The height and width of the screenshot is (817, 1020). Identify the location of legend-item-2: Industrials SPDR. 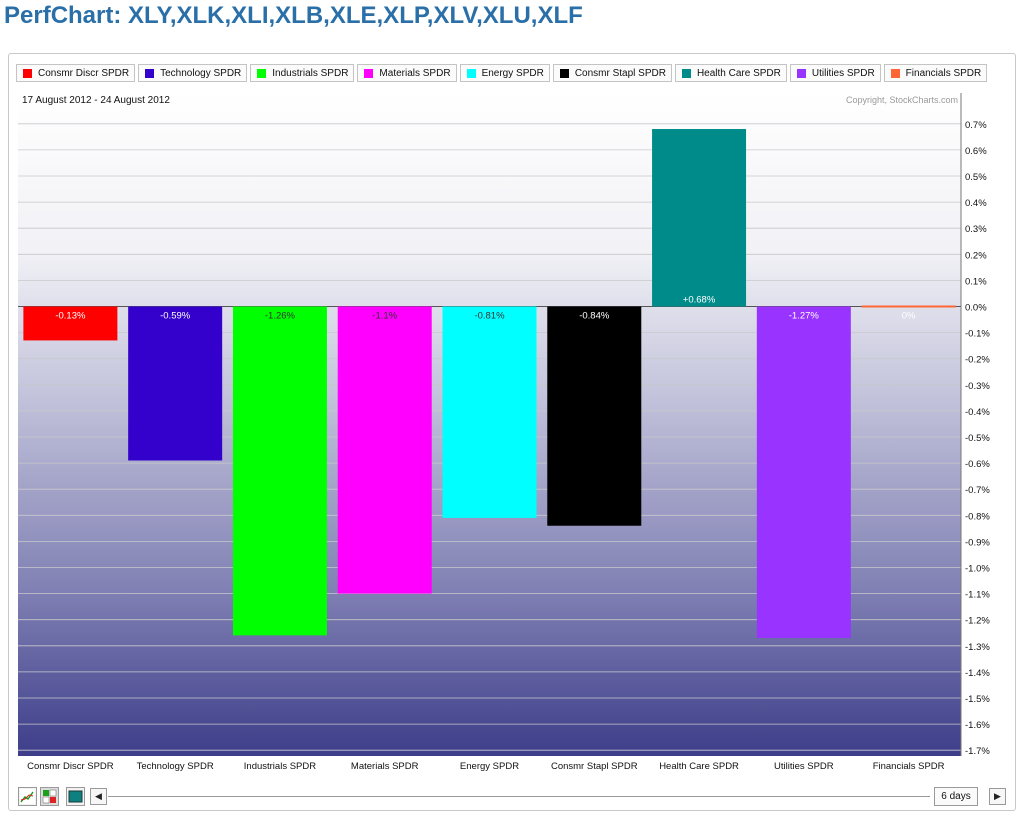
(302, 73).